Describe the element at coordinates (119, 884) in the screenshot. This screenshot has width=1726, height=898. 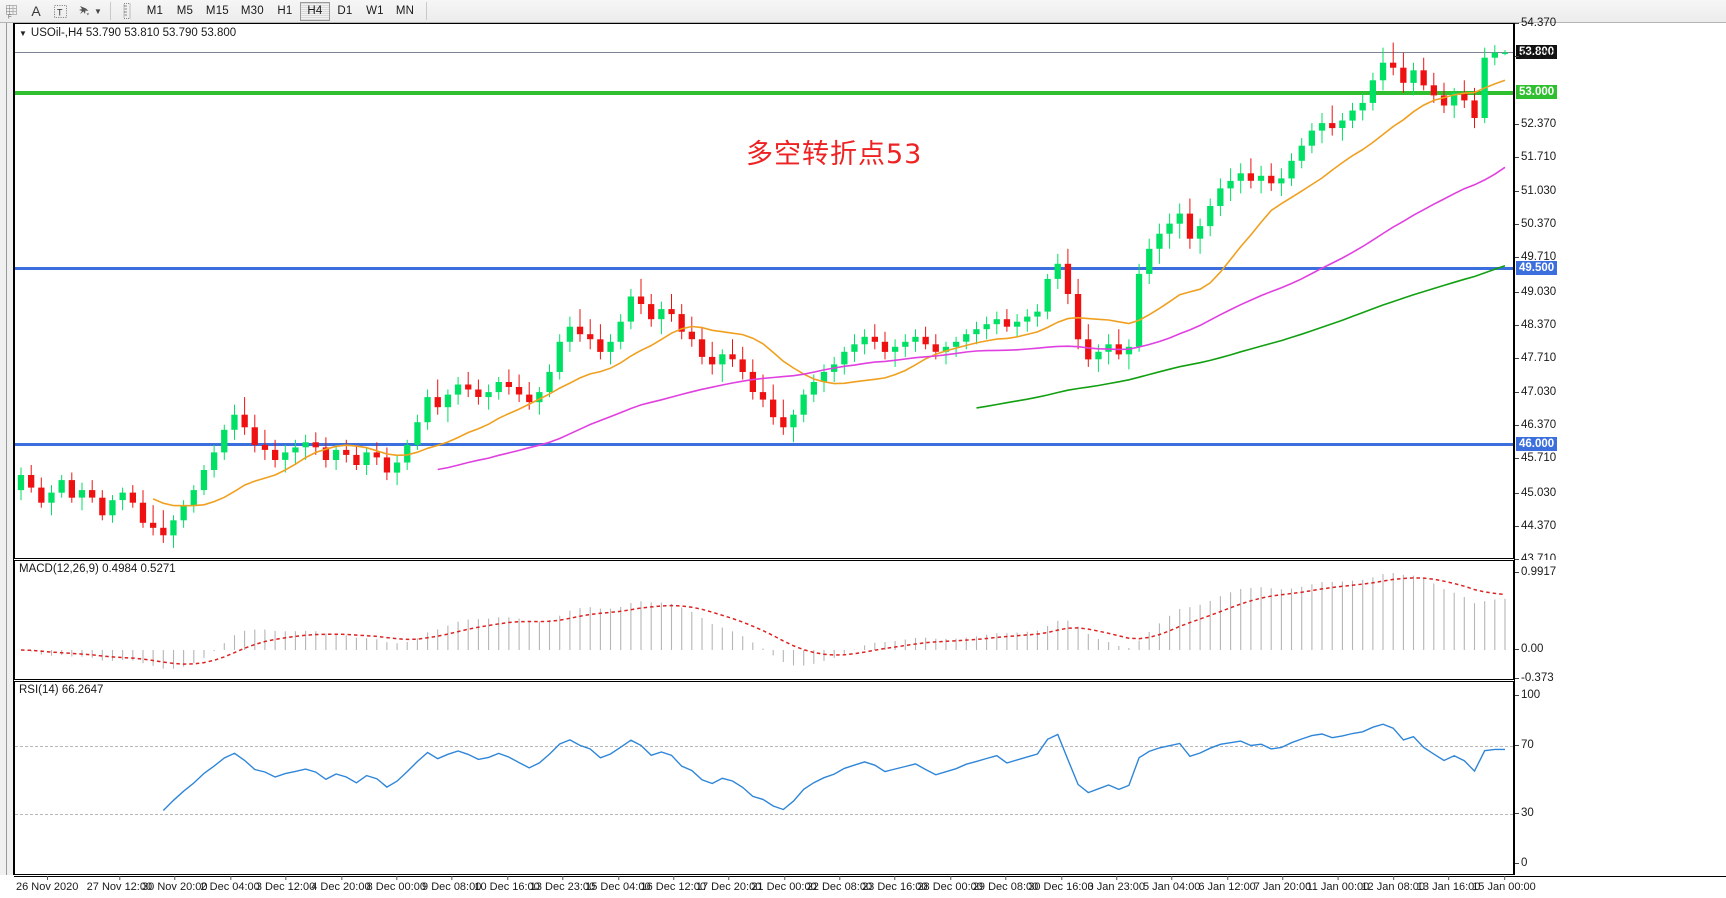
I see `time-tick: 27 Nov 12:00` at that location.